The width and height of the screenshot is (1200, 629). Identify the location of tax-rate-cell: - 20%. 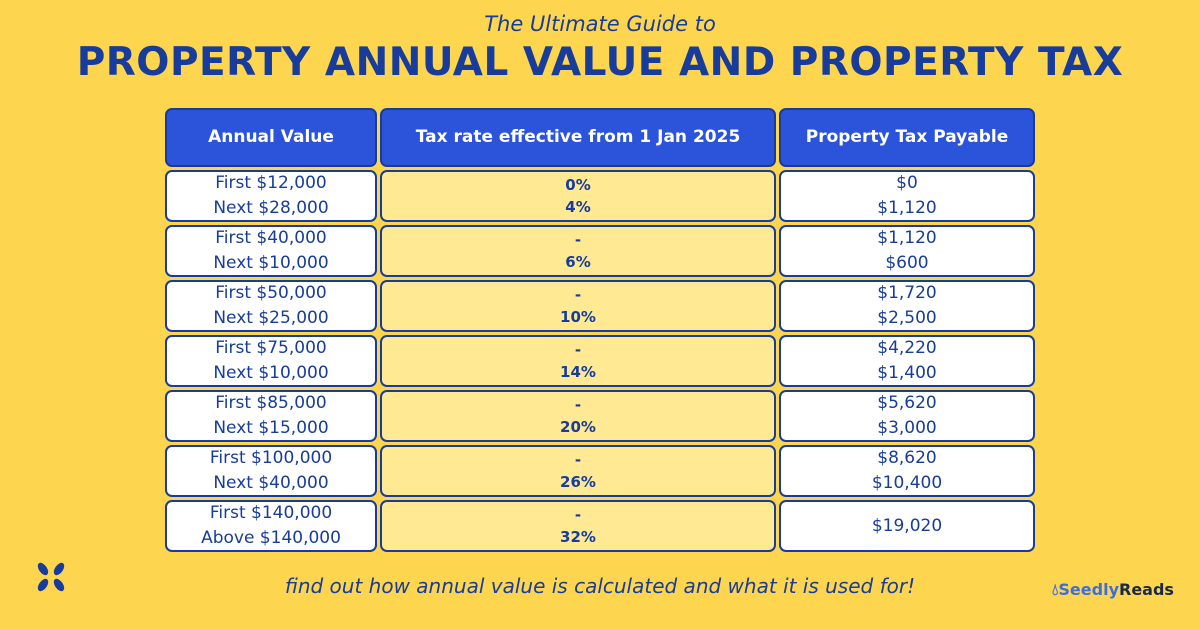
(578, 416).